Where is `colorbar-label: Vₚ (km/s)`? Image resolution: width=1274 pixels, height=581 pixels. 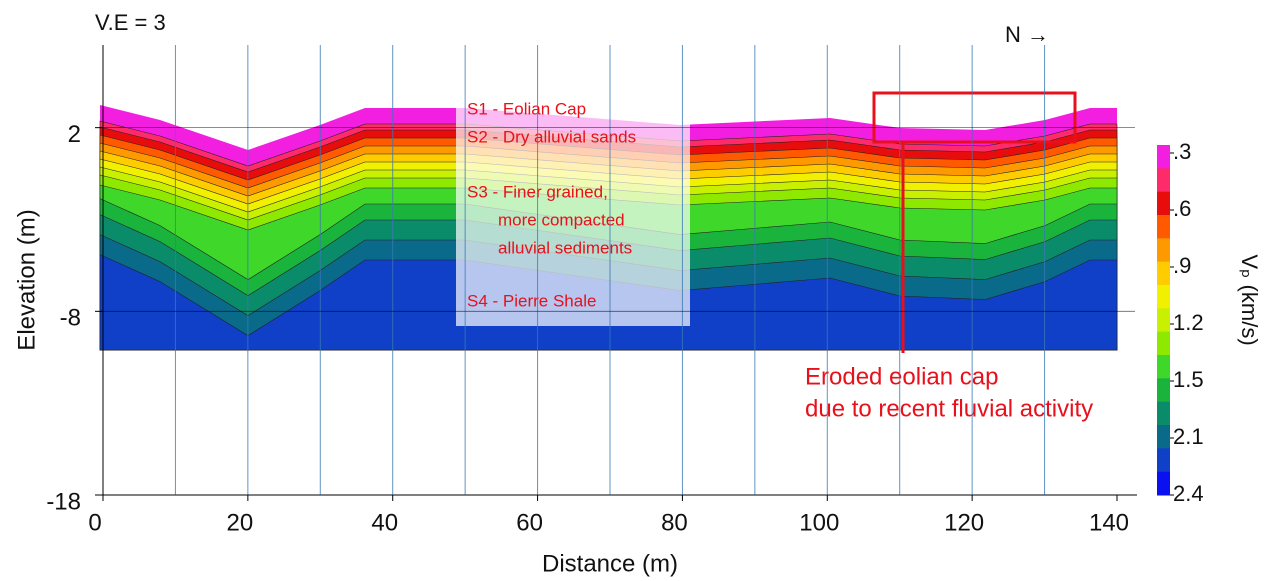 colorbar-label: Vₚ (km/s) is located at coordinates (1249, 299).